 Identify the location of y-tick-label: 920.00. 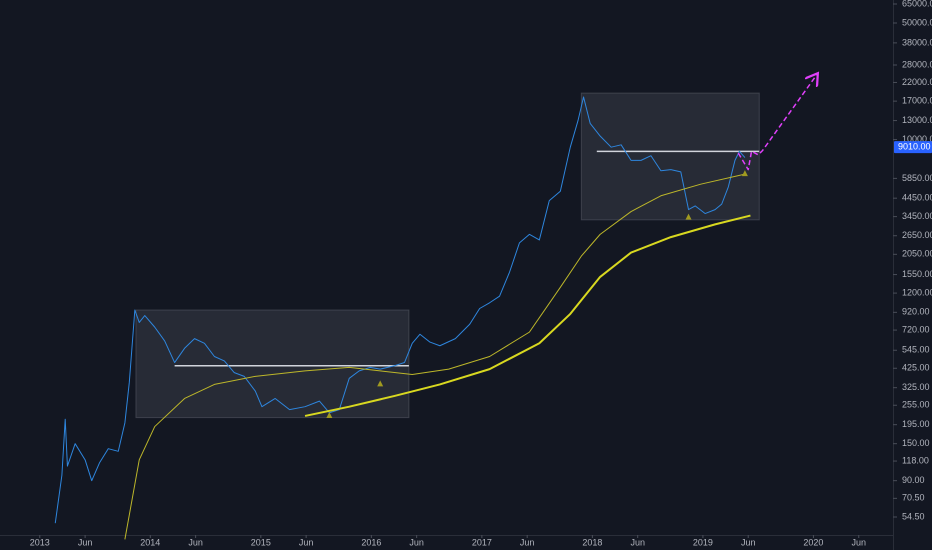
(916, 312).